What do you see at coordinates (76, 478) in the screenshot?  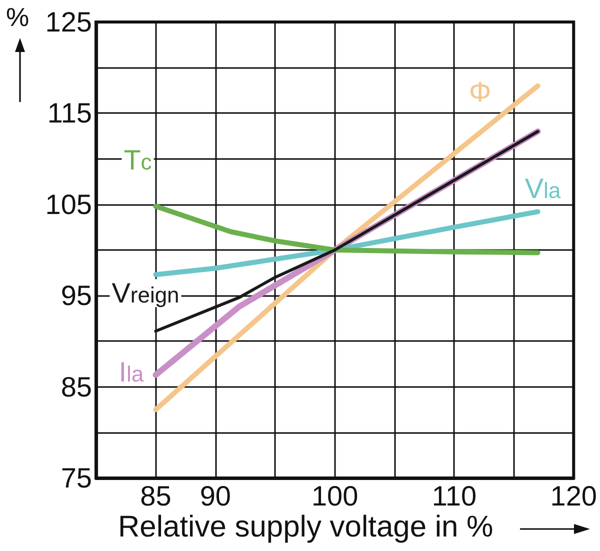 I see `y-tick-label: 75` at bounding box center [76, 478].